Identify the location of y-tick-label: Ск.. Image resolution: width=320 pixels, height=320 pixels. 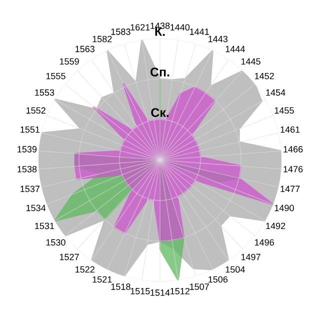
(160, 112).